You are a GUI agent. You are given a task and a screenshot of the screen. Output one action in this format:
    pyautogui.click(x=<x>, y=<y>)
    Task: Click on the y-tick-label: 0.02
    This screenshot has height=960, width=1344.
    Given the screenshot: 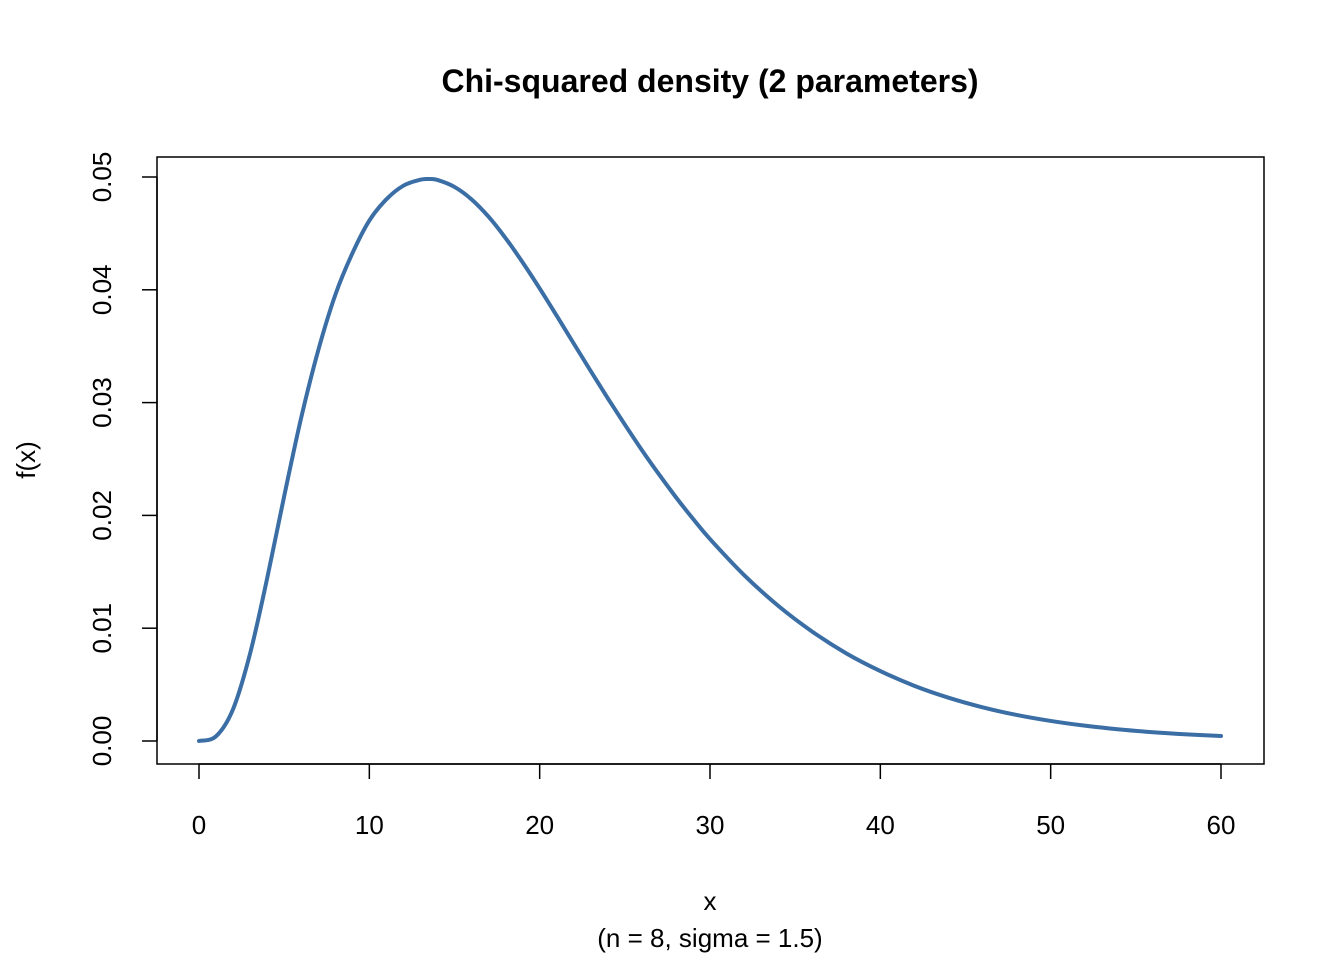 What is the action you would take?
    pyautogui.click(x=102, y=515)
    